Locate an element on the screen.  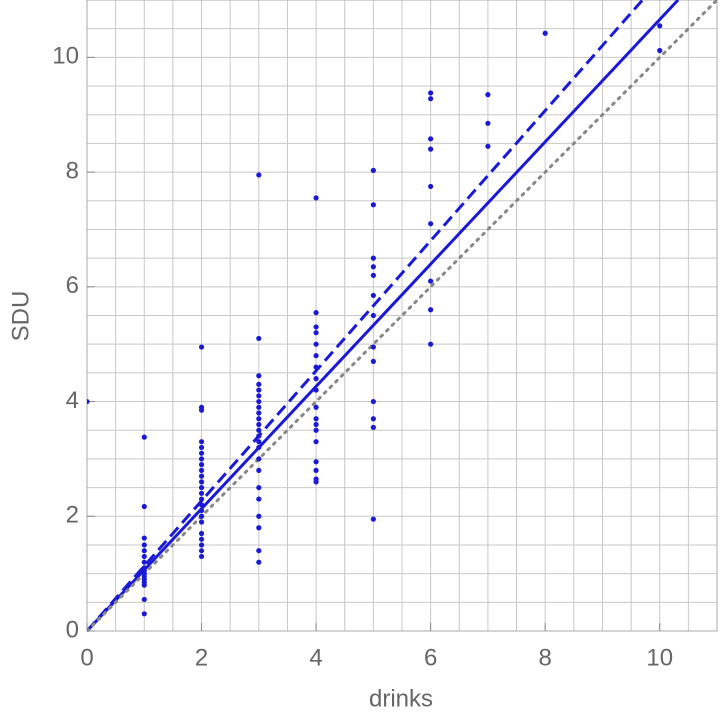
x-tick-label: 0 is located at coordinates (86, 657).